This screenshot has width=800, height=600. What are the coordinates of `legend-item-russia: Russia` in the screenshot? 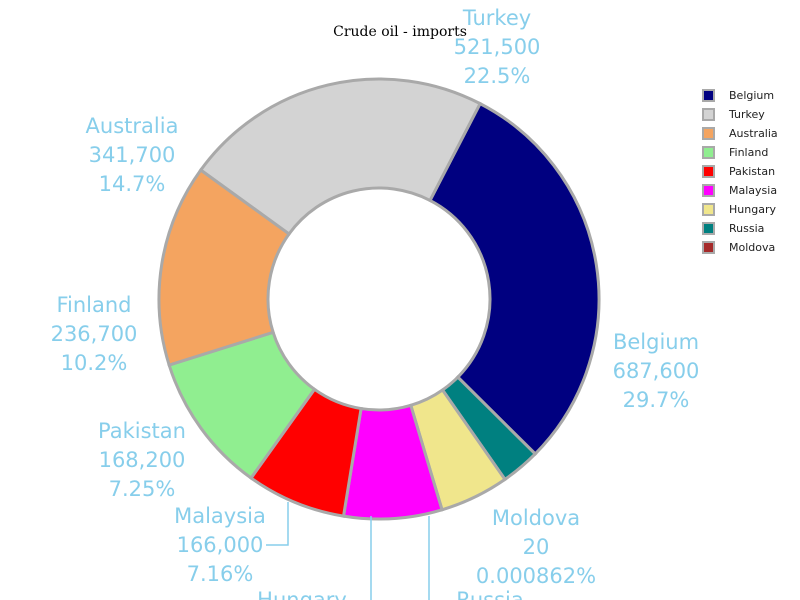 It's located at (740, 228).